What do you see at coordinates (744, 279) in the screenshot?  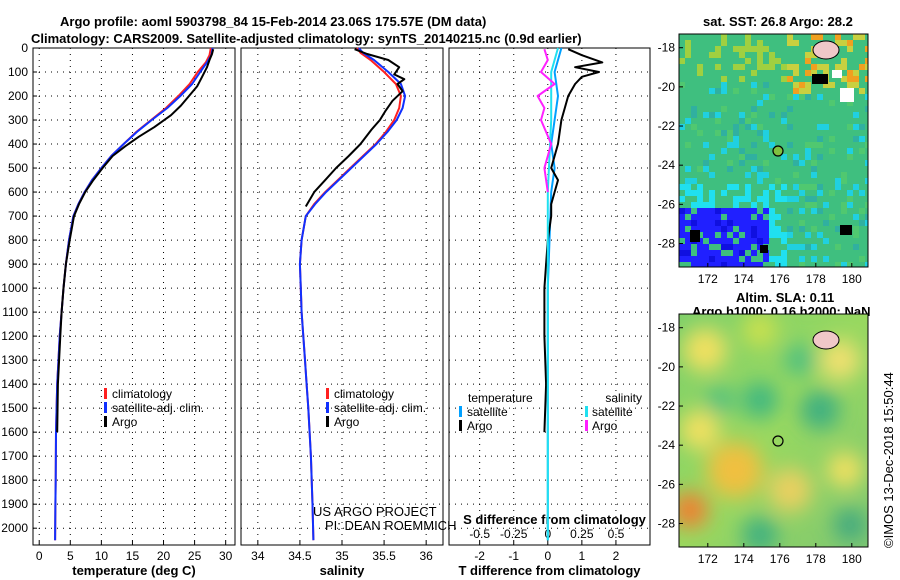 I see `map-lon-label: 174` at bounding box center [744, 279].